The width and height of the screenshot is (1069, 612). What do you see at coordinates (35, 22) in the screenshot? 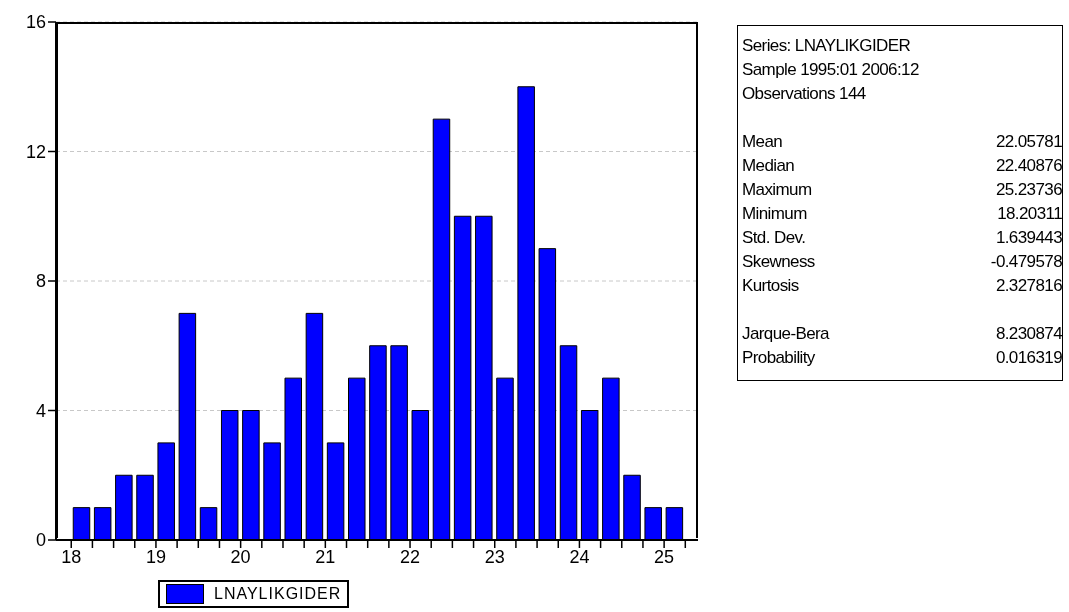
I see `y-tick-label: 16` at bounding box center [35, 22].